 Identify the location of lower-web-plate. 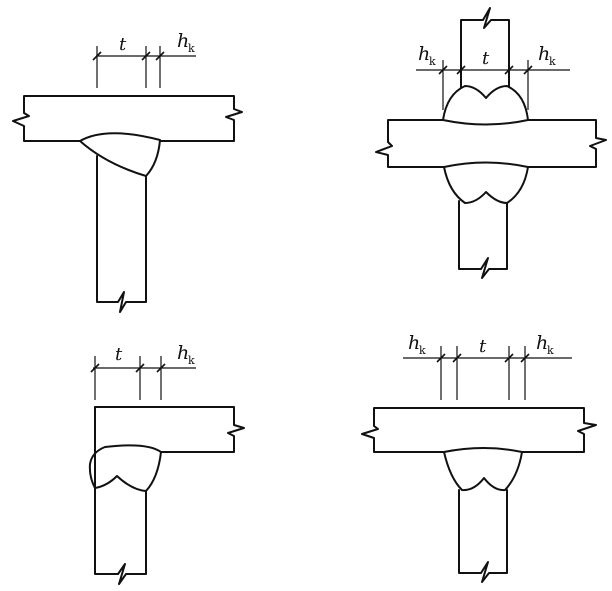
(483, 239).